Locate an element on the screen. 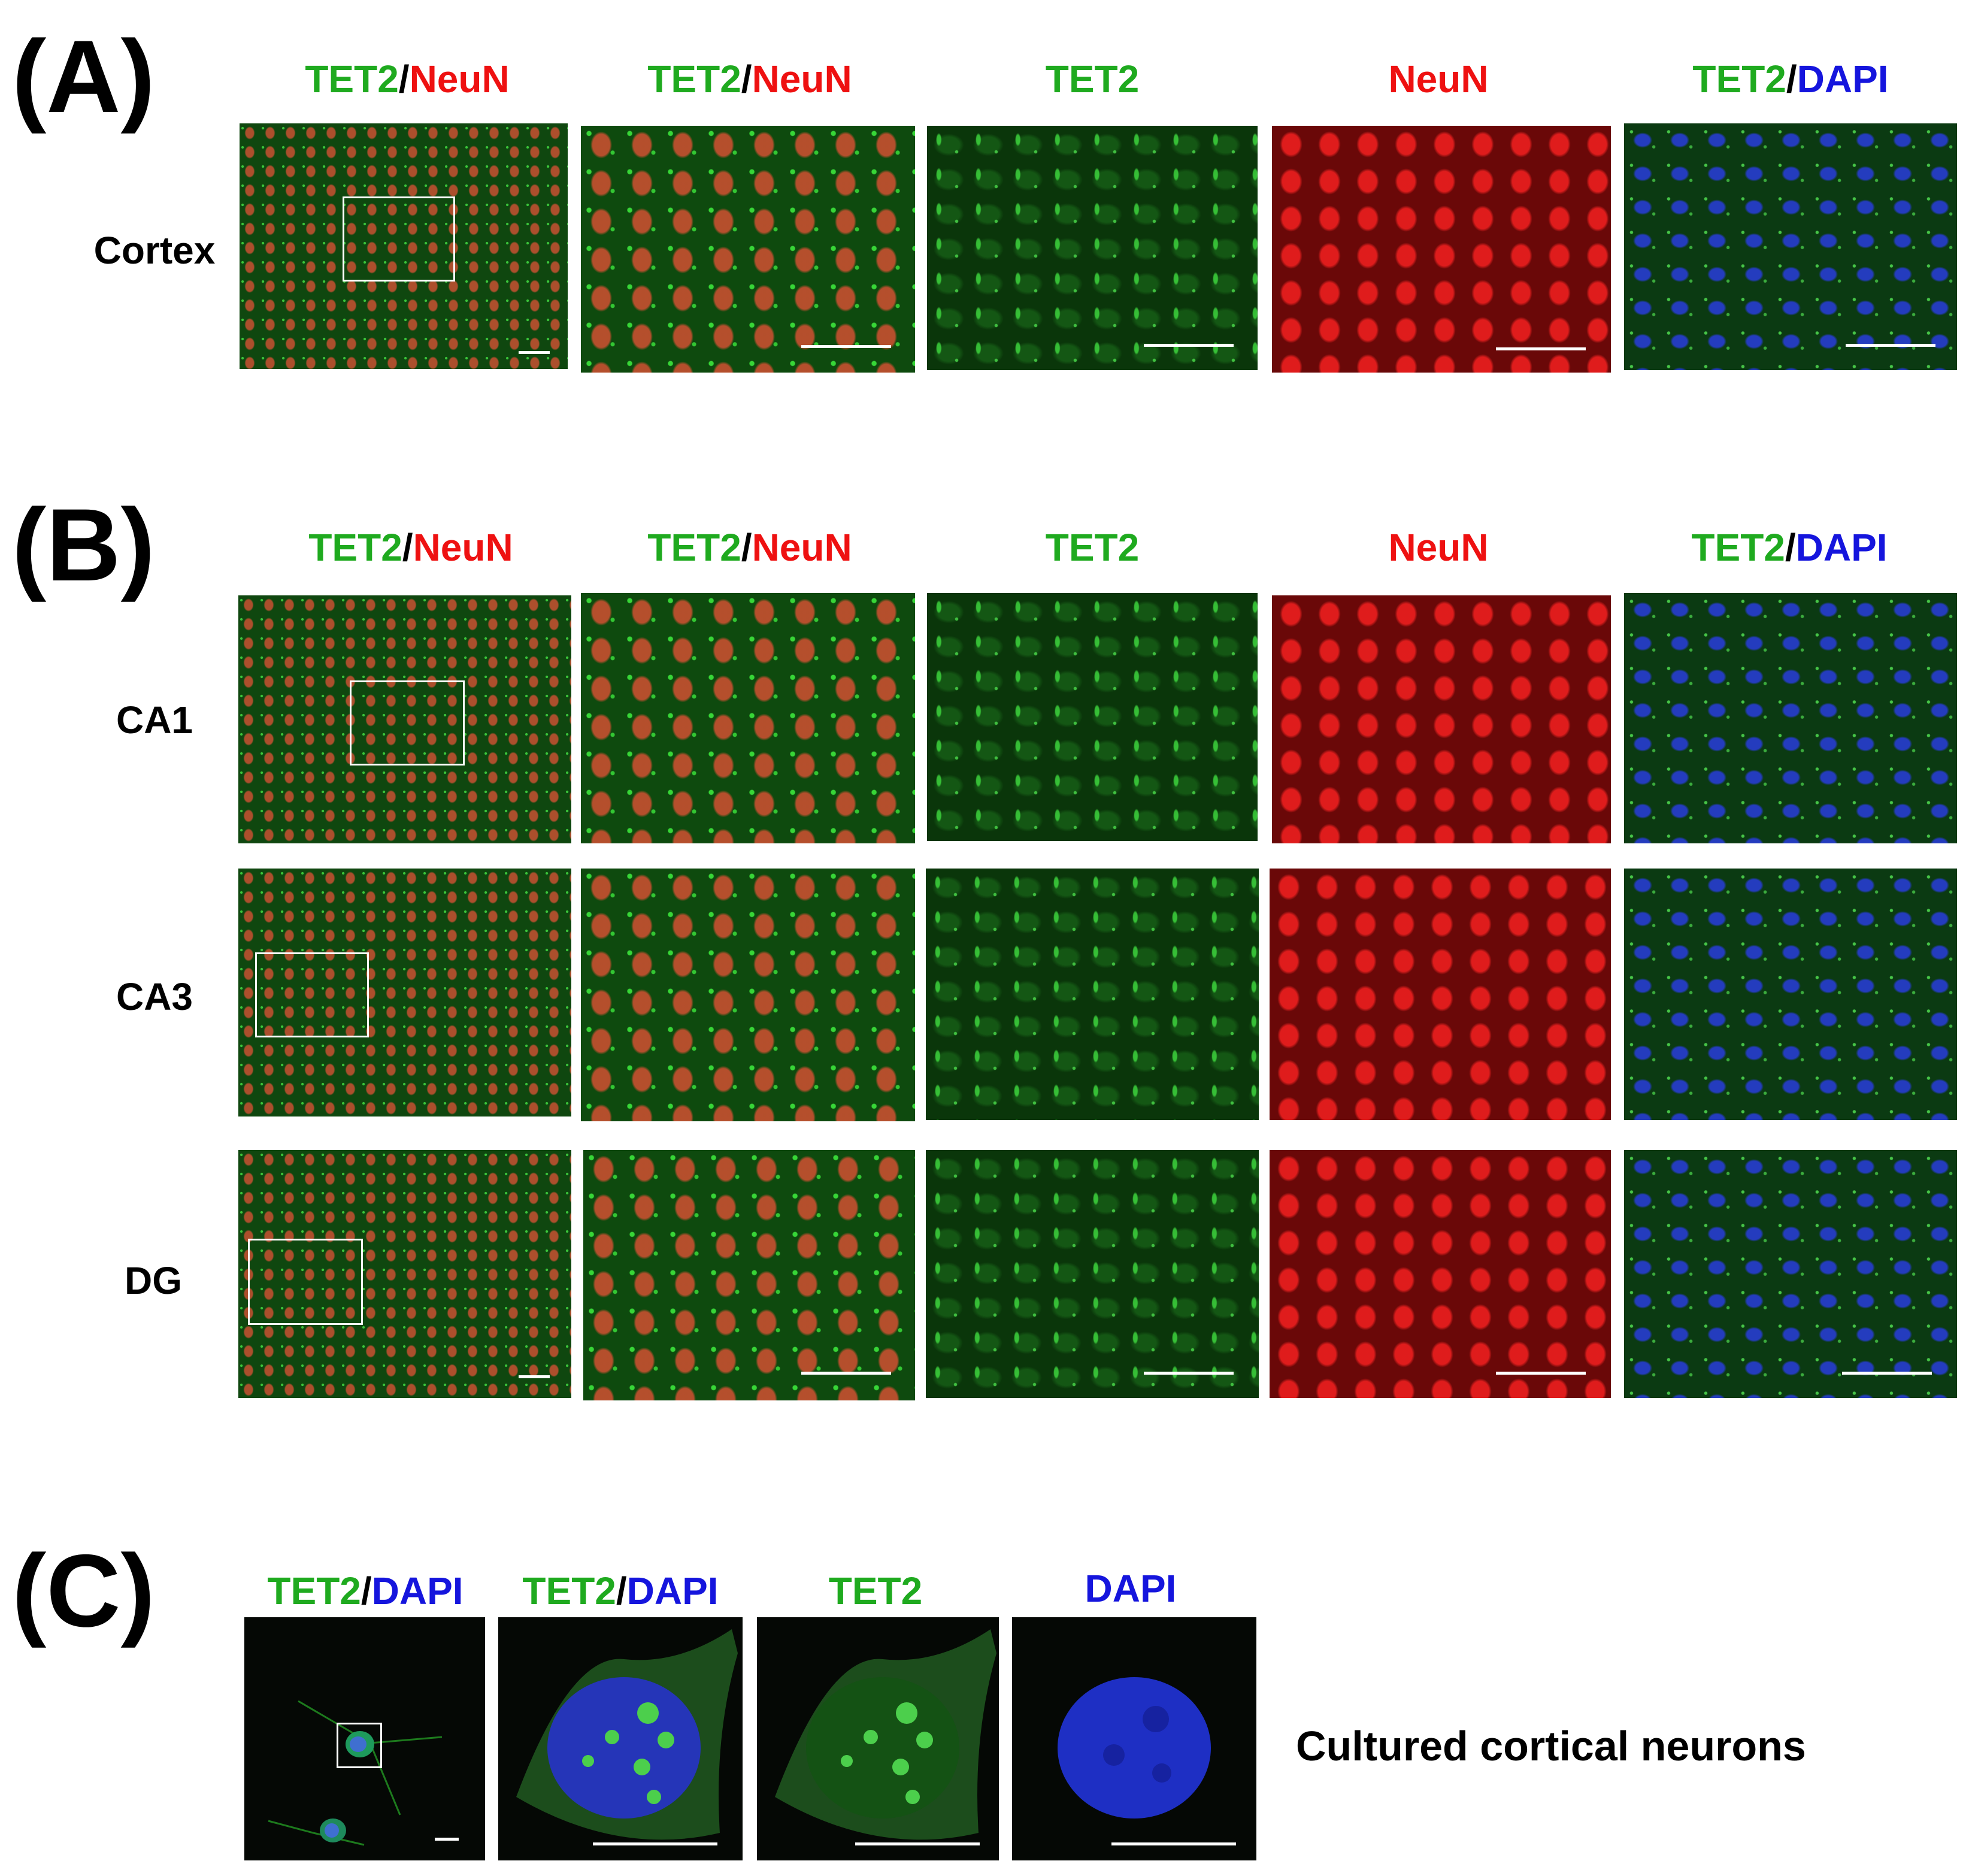  micrograph-ca3-overview is located at coordinates (405, 992).